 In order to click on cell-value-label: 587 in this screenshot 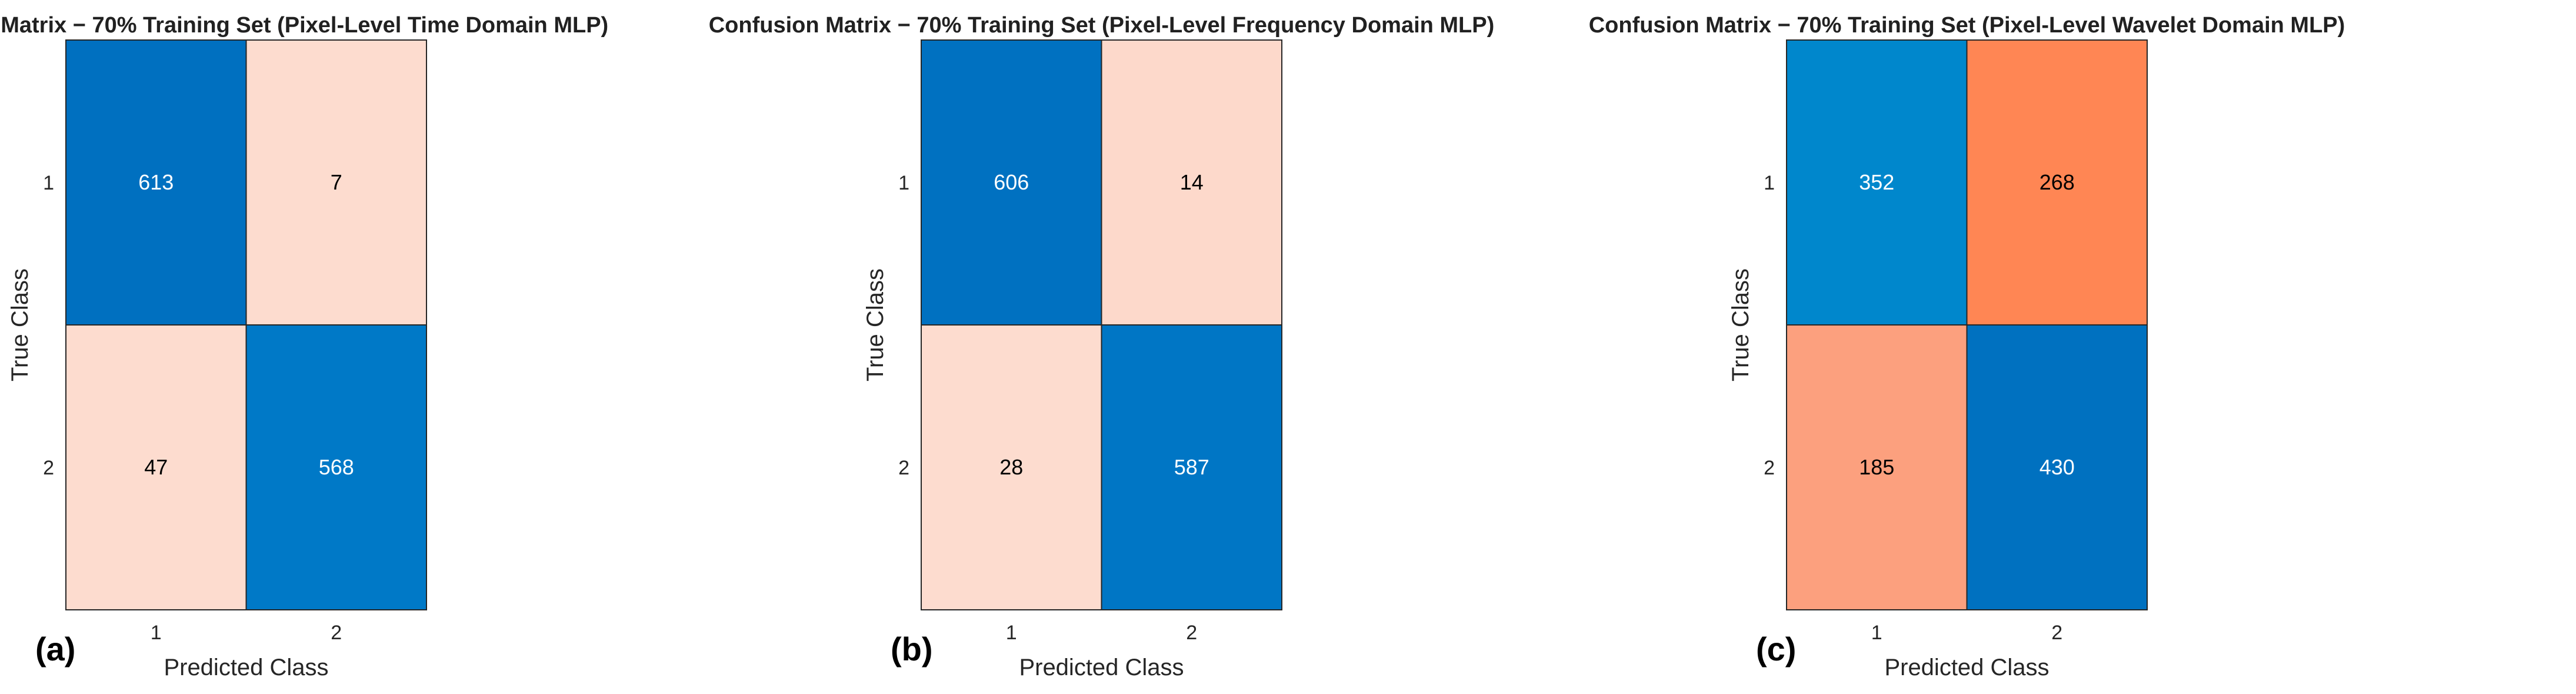, I will do `click(1191, 467)`.